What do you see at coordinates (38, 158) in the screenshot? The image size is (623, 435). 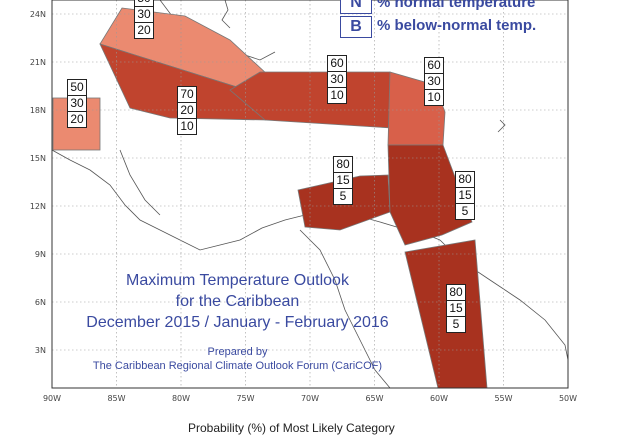 I see `lat-label: 15N` at bounding box center [38, 158].